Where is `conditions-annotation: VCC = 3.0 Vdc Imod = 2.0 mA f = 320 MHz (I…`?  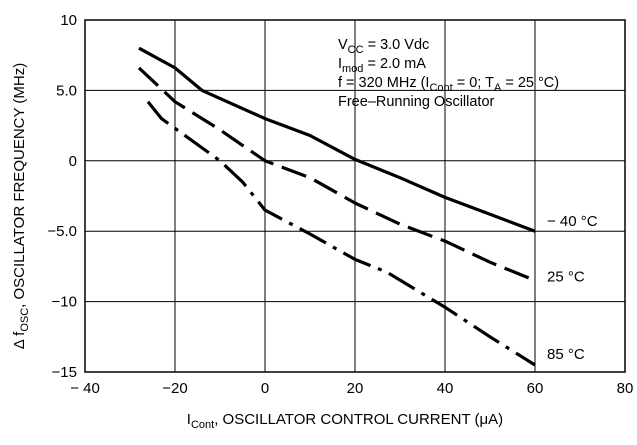 conditions-annotation: VCC = 3.0 Vdc Imod = 2.0 mA f = 320 MHz (I… is located at coordinates (448, 73).